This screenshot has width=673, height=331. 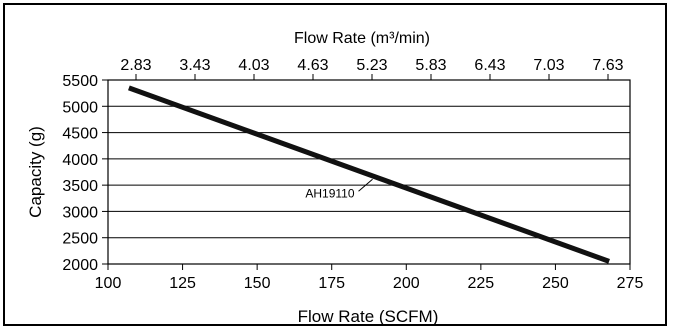 I want to click on y-tick-label: 4000, so click(x=80, y=160).